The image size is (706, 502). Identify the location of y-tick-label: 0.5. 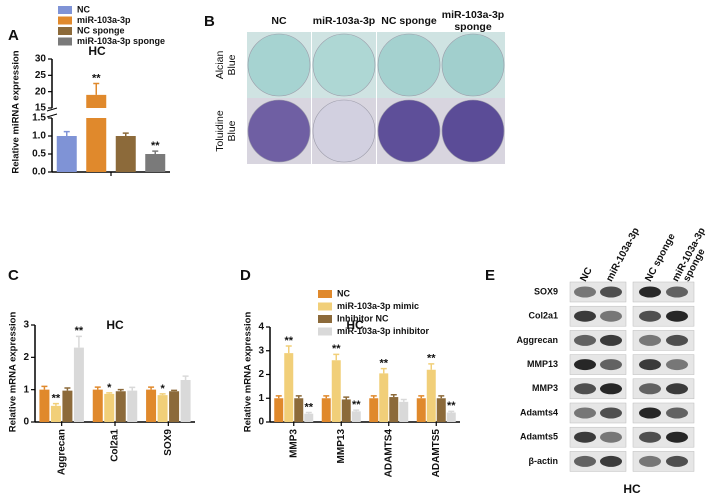
(39, 154).